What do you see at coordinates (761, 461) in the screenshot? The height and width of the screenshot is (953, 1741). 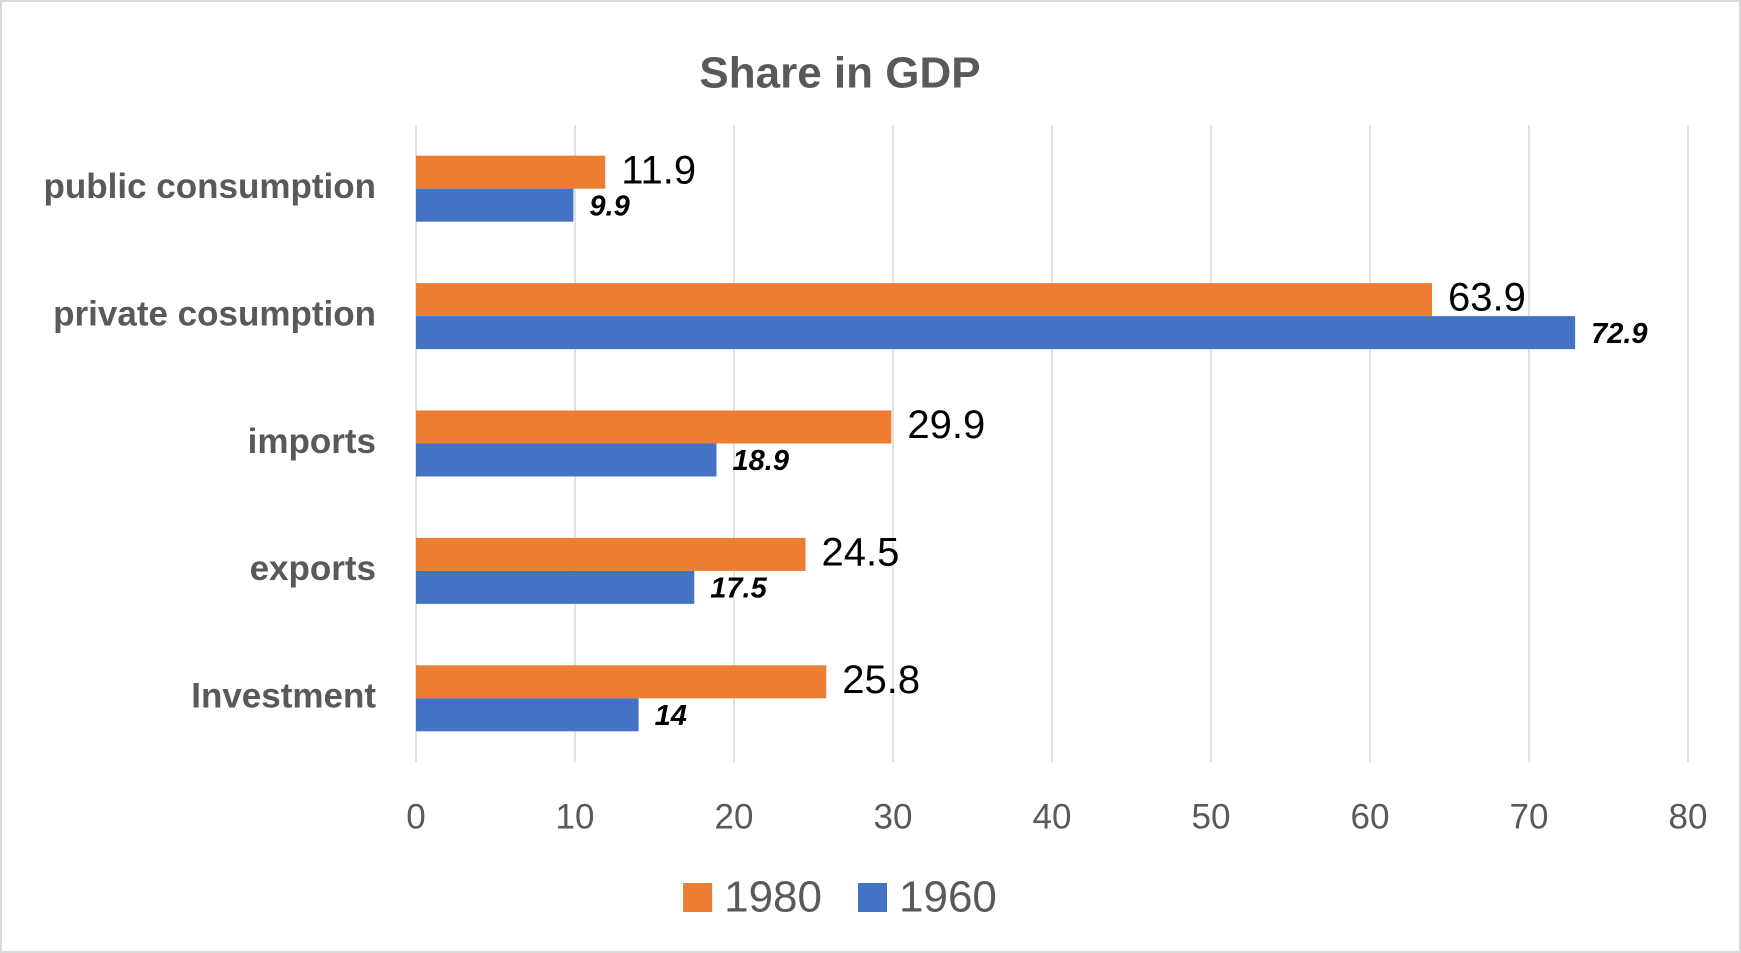 I see `value-label: 18.9` at bounding box center [761, 461].